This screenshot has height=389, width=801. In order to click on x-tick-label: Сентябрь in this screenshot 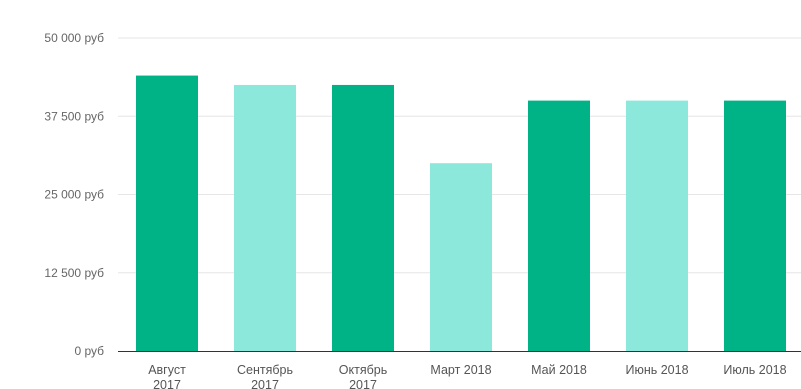, I will do `click(265, 370)`.